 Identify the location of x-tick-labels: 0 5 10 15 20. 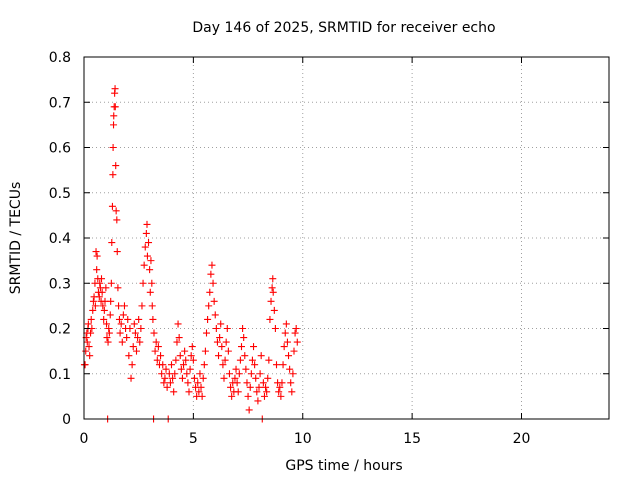
(305, 439).